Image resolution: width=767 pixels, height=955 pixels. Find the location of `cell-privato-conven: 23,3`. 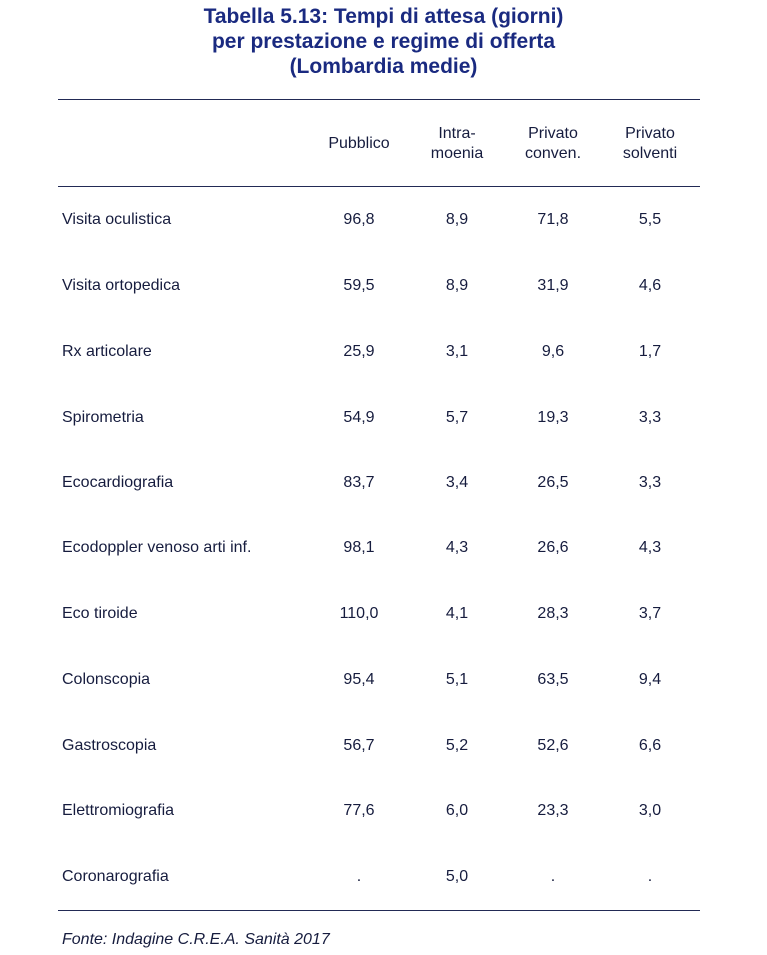

cell-privato-conven: 23,3 is located at coordinates (553, 810).